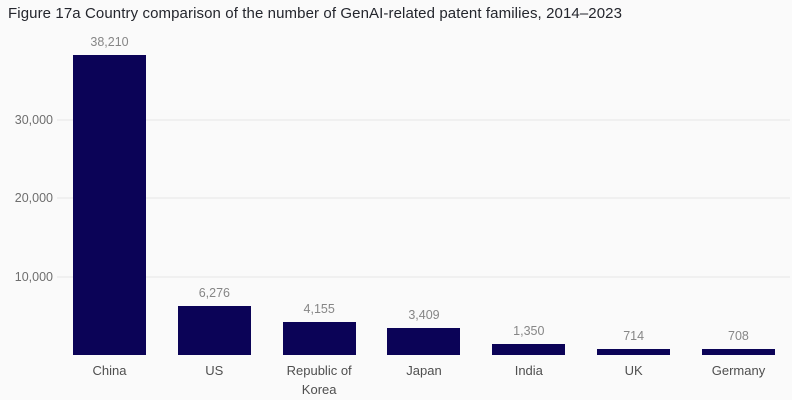  What do you see at coordinates (528, 370) in the screenshot?
I see `x-category-label: India` at bounding box center [528, 370].